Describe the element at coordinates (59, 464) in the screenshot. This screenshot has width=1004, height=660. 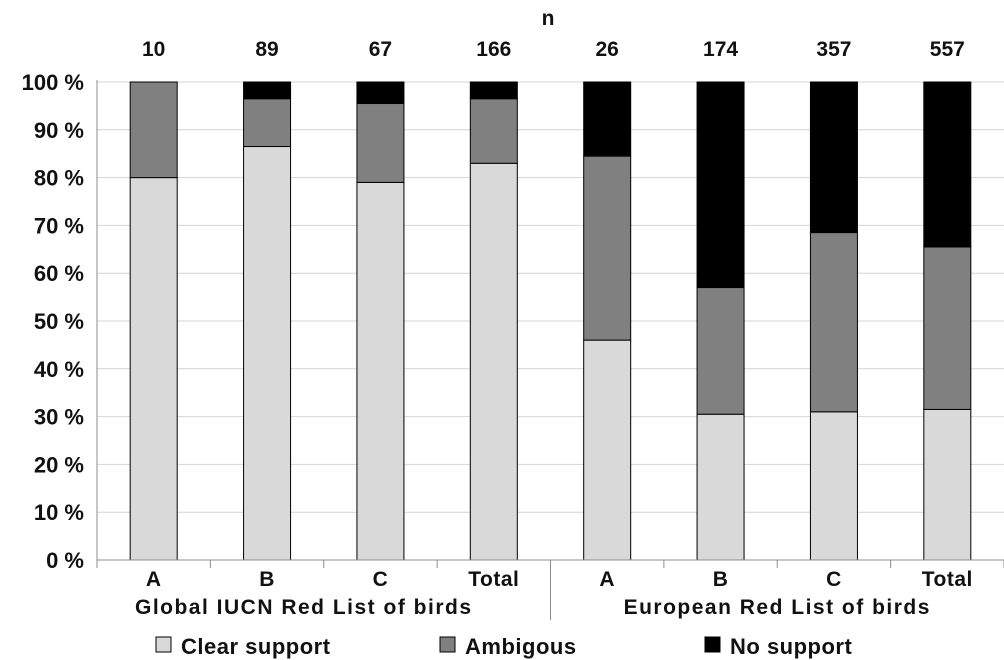
I see `y-tick-label: 20 %` at that location.